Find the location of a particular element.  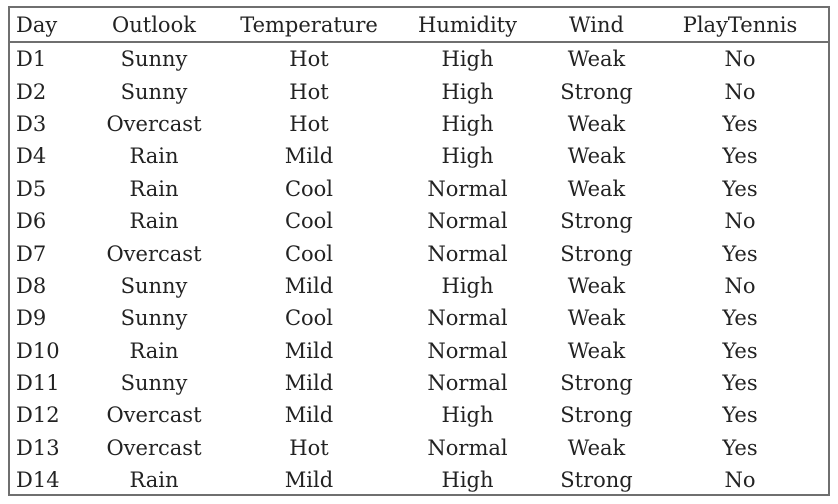

cell-day: D7 is located at coordinates (31, 253).